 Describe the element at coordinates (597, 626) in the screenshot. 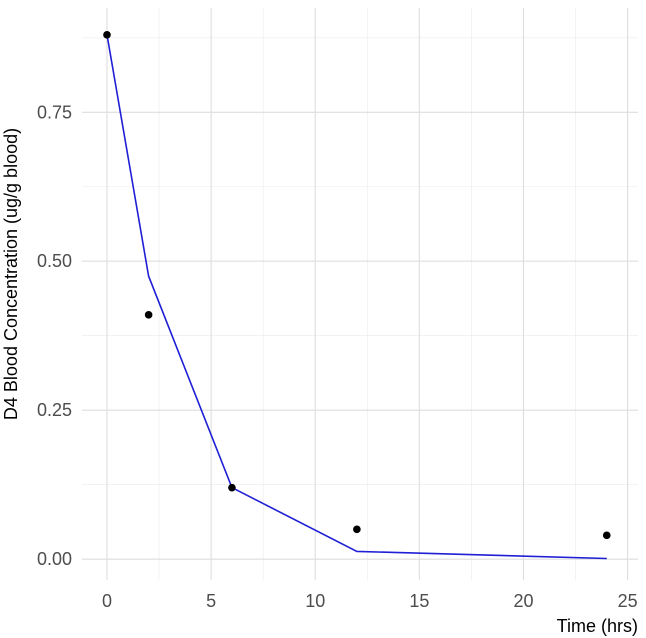

I see `x-axis-title: Time (hrs)` at that location.